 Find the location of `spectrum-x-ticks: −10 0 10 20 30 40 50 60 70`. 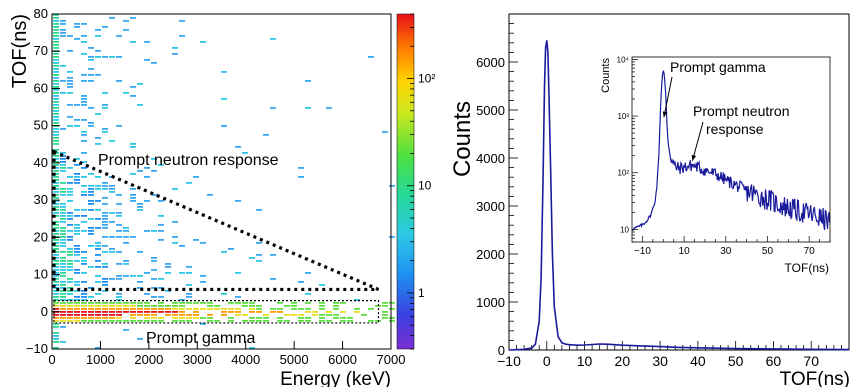

spectrum-x-ticks: −10 0 10 20 30 40 50 60 70 is located at coordinates (673, 355).